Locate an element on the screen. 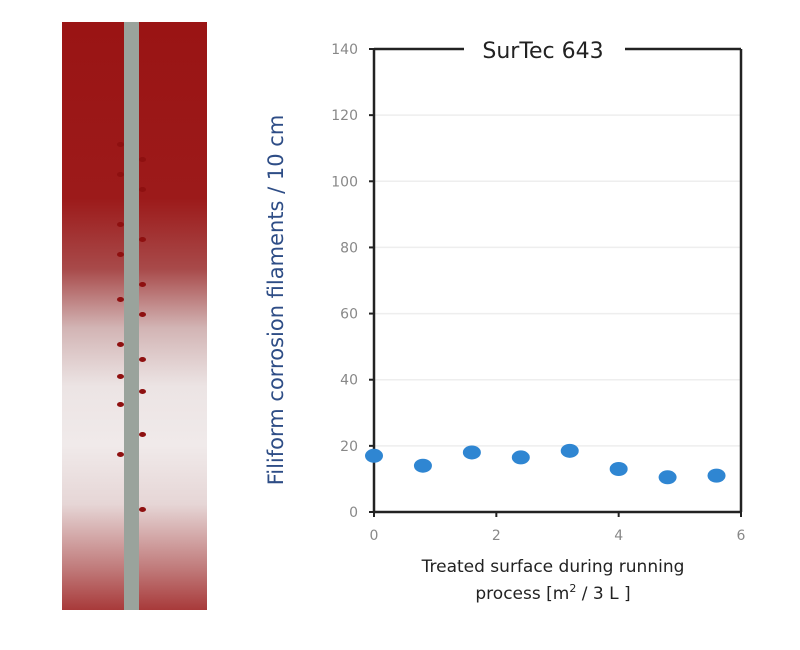 Image resolution: width=800 pixels, height=650 pixels. y-tick-label: 40 is located at coordinates (349, 381).